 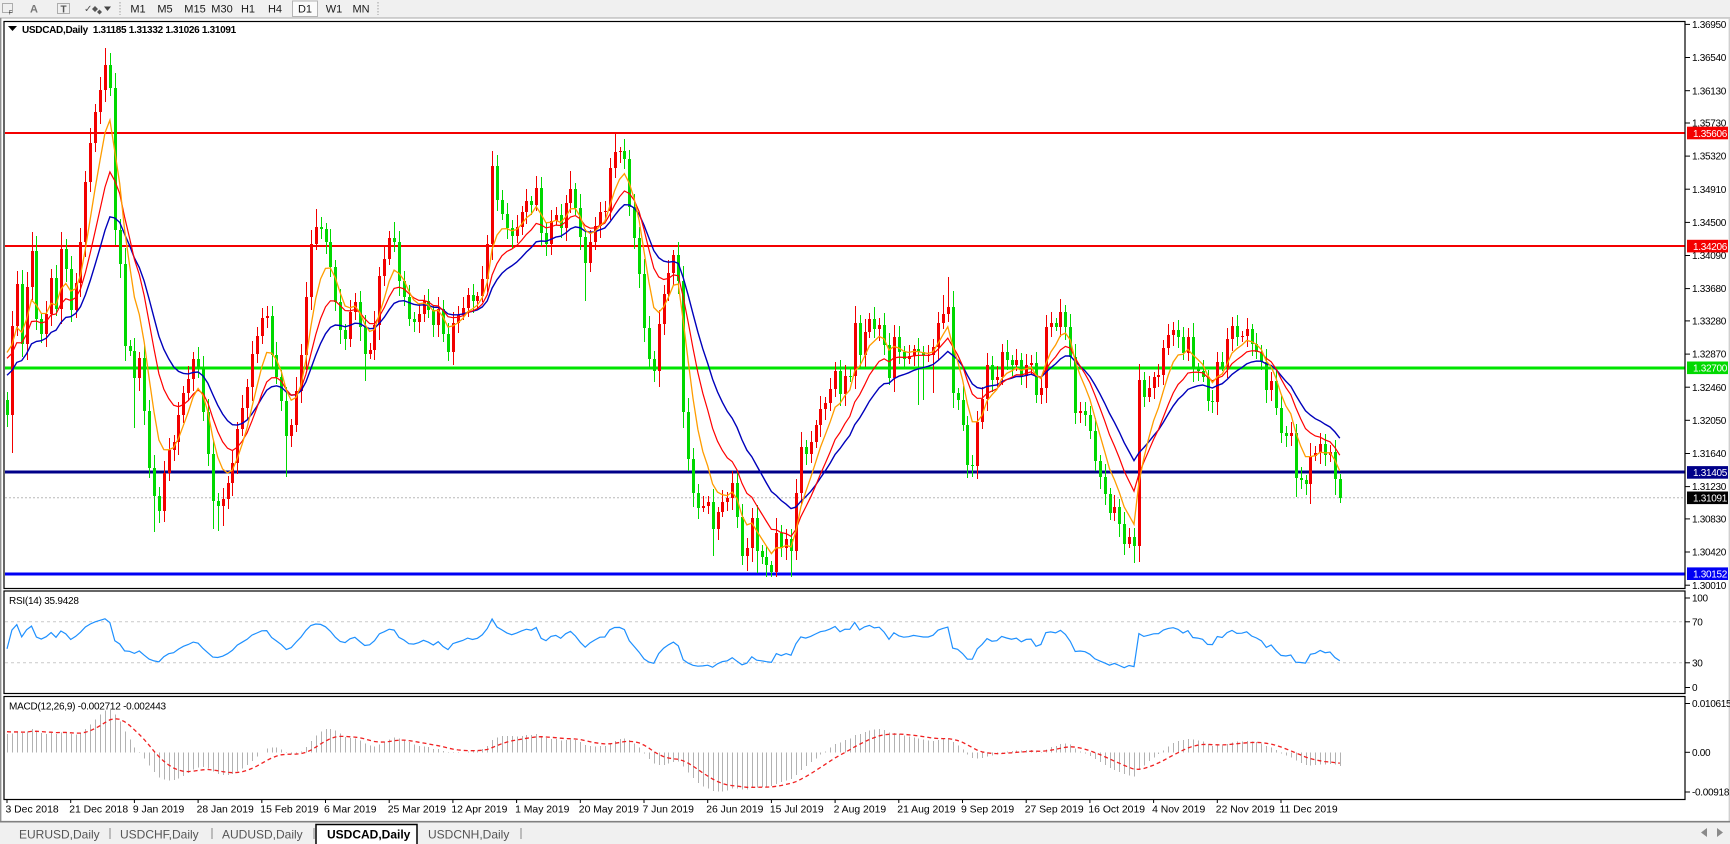 What do you see at coordinates (1709, 190) in the screenshot?
I see `svg-text: 1.34910` at bounding box center [1709, 190].